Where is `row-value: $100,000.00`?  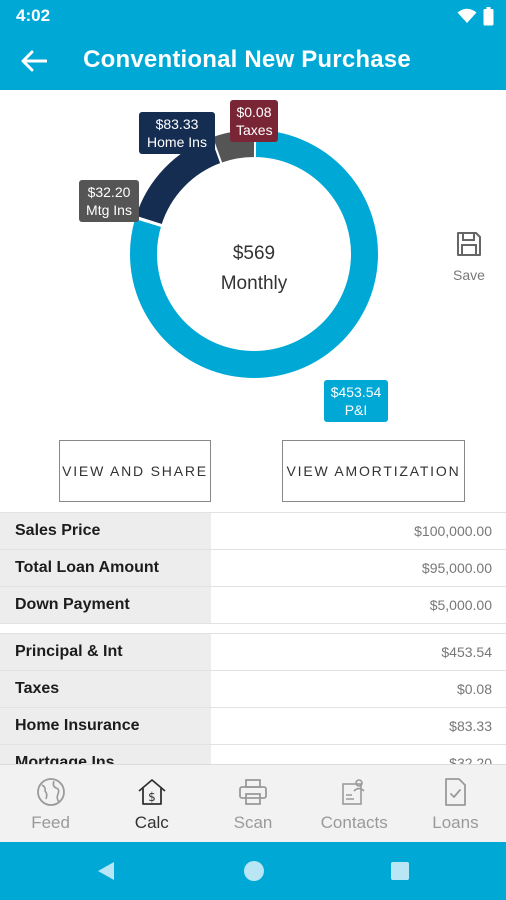 row-value: $100,000.00 is located at coordinates (358, 531).